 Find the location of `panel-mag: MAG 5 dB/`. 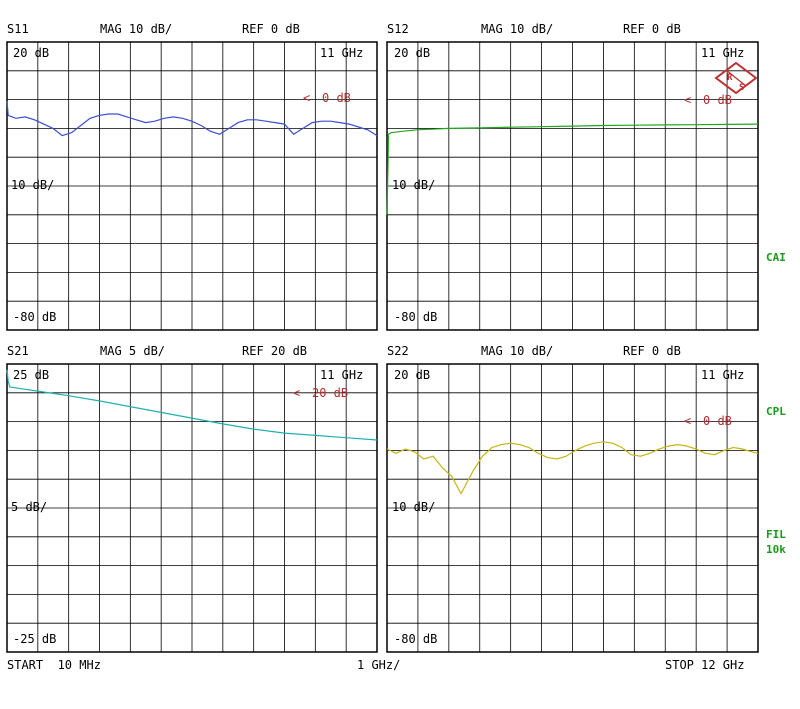

panel-mag: MAG 5 dB/ is located at coordinates (132, 351).